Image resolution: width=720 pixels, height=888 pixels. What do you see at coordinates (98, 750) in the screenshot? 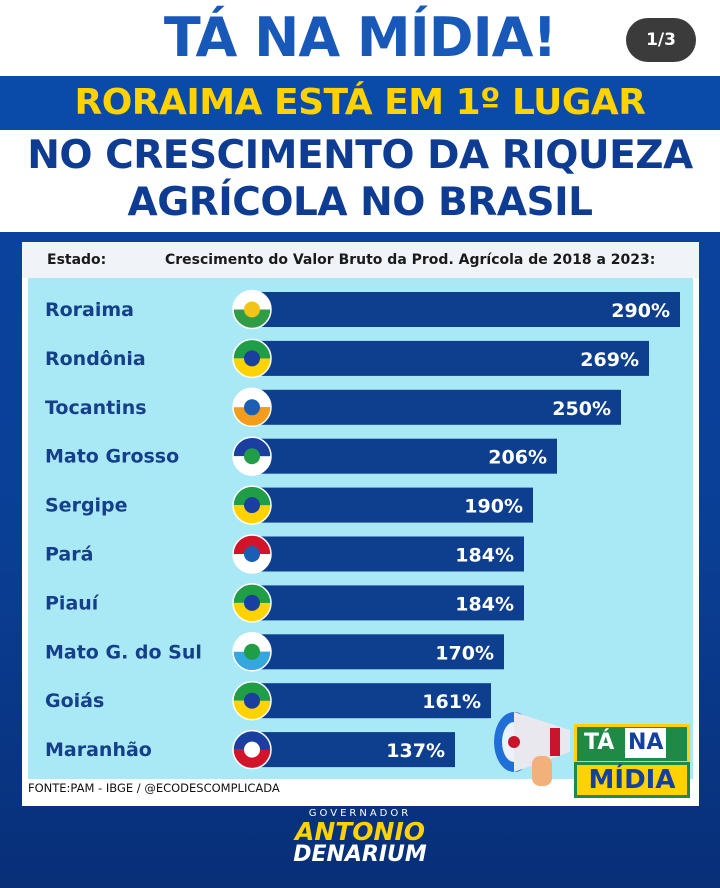
I see `category-label-9: Maranhão` at bounding box center [98, 750].